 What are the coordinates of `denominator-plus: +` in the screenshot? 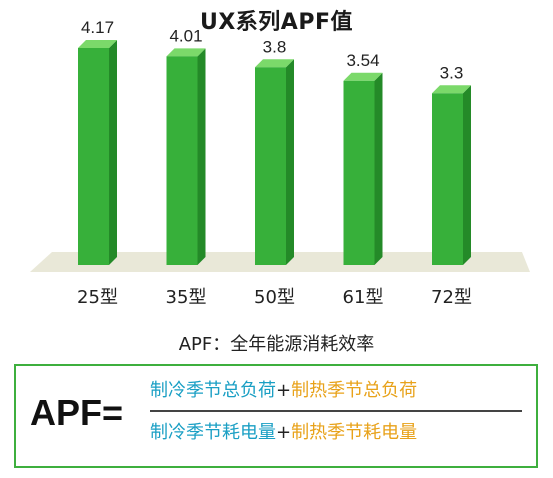 It's located at (284, 432).